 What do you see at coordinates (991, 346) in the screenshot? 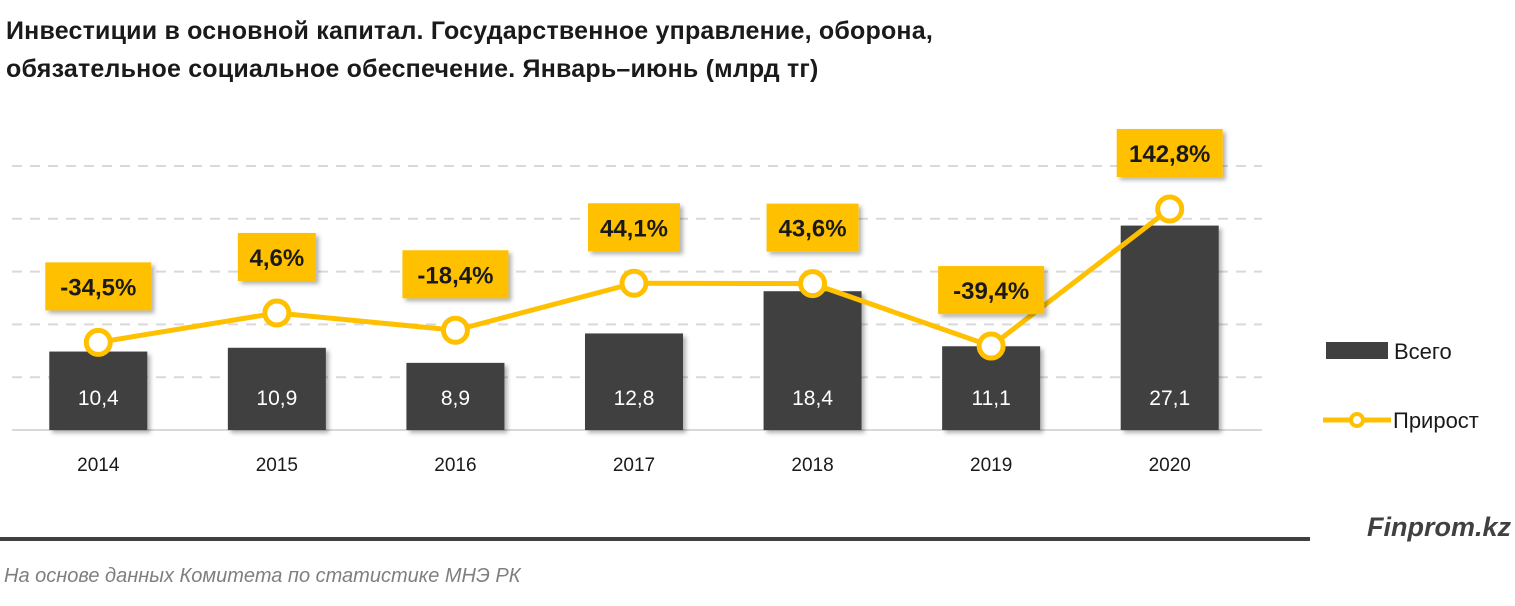
I see `growth-point-2019` at bounding box center [991, 346].